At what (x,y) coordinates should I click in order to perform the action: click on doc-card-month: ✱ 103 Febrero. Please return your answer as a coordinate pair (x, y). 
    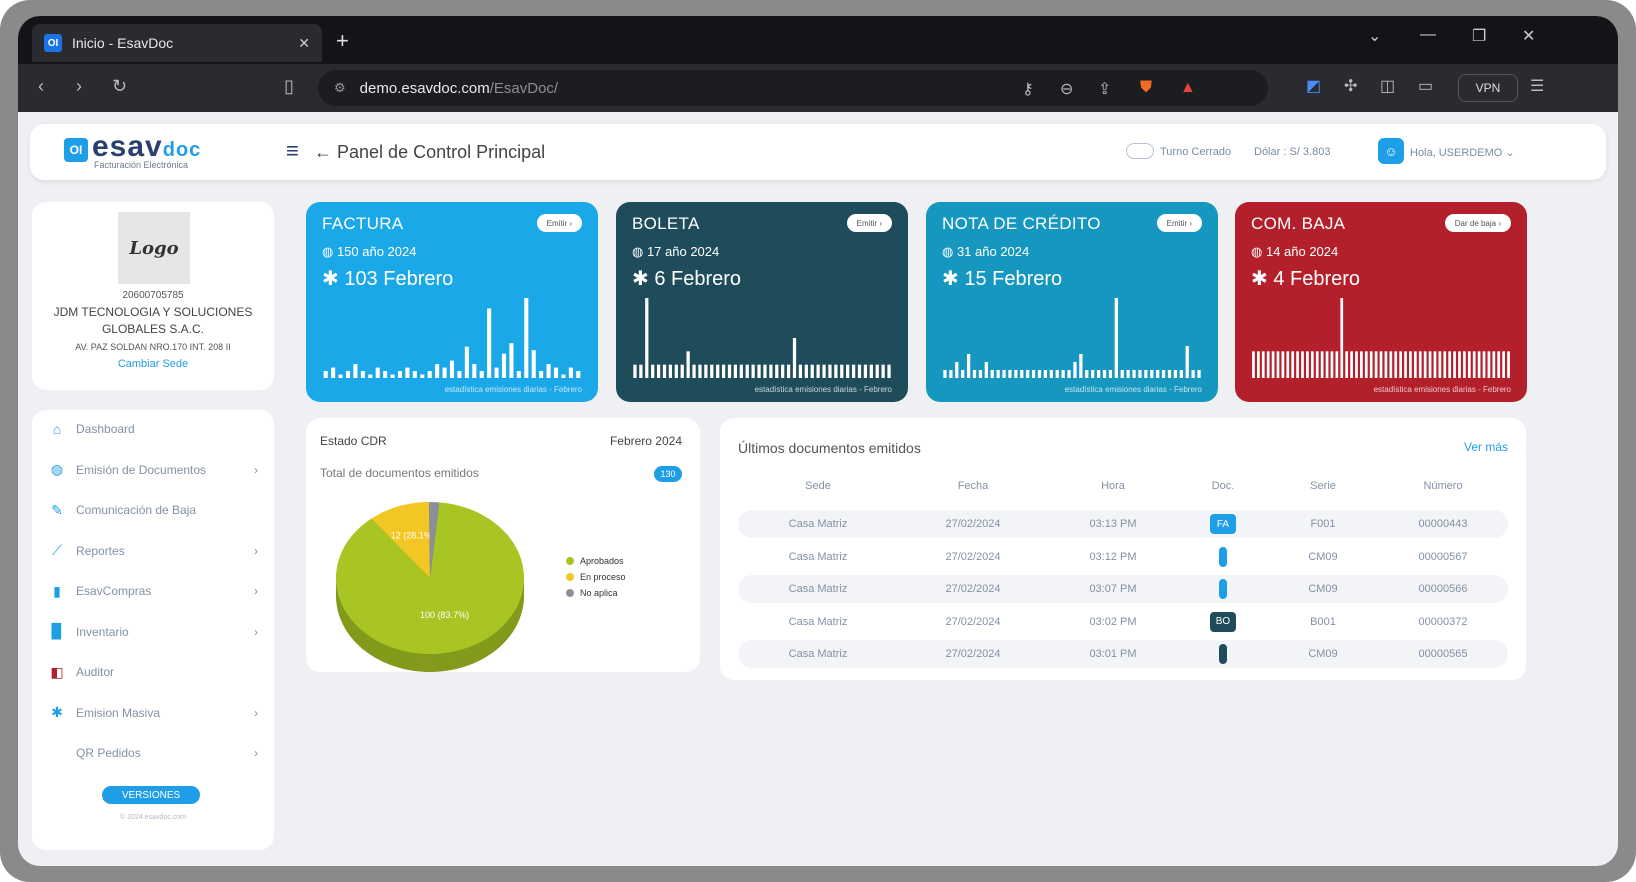
    Looking at the image, I should click on (388, 279).